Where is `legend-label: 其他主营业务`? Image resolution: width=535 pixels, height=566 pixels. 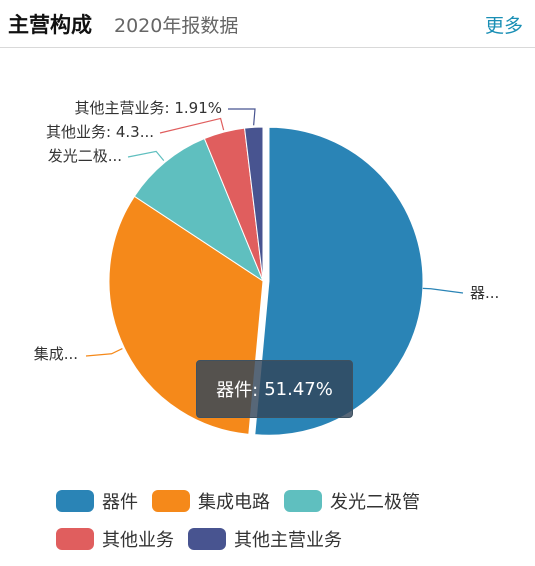
legend-label: 其他主营业务 is located at coordinates (288, 540).